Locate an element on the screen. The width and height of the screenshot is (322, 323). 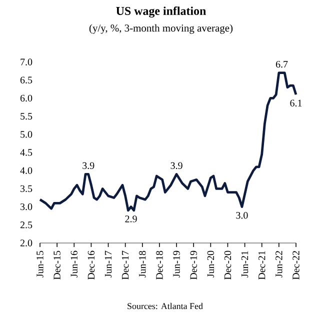
x-tick-label: Dec-21 is located at coordinates (262, 265).